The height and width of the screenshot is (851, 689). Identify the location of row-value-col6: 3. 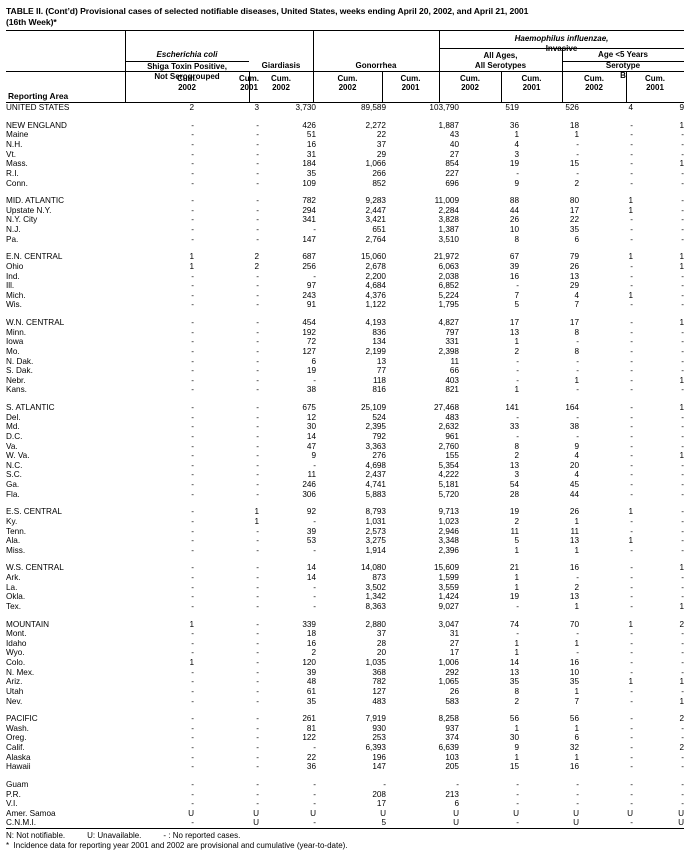
(516, 475).